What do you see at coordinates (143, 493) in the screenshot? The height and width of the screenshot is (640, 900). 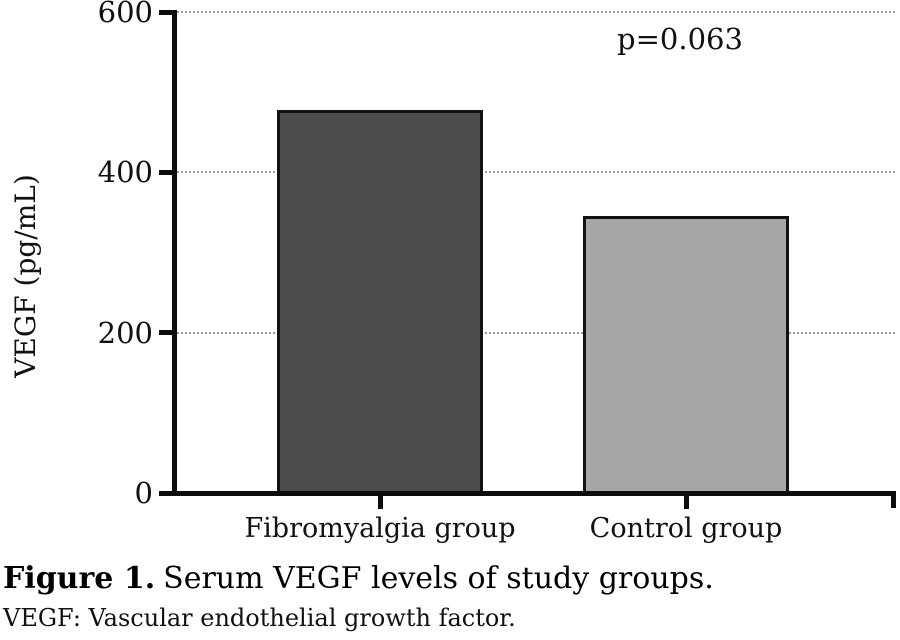 I see `y-tick-label-0: 0` at bounding box center [143, 493].